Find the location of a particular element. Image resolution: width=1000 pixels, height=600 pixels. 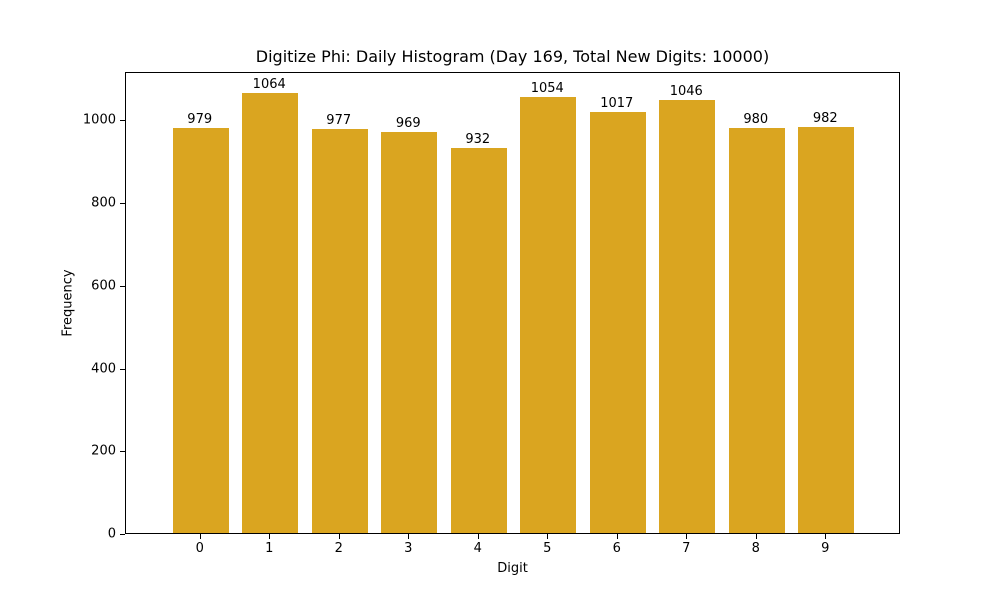

bar-value-label: 1064 is located at coordinates (269, 84).